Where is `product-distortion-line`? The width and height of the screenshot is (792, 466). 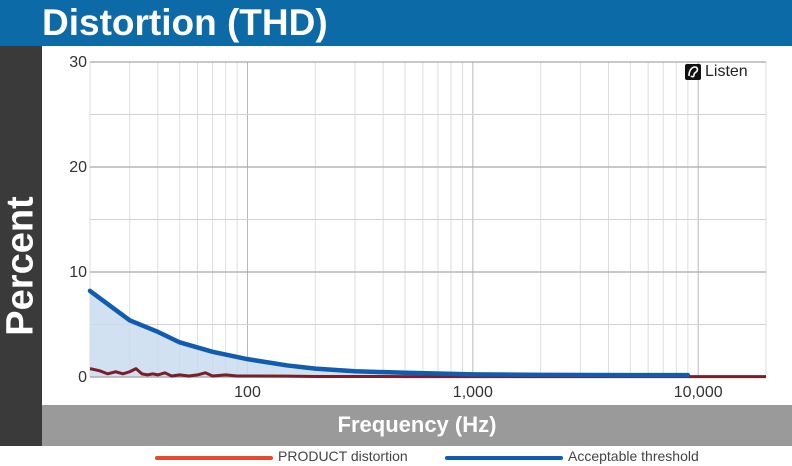 product-distortion-line is located at coordinates (427, 373).